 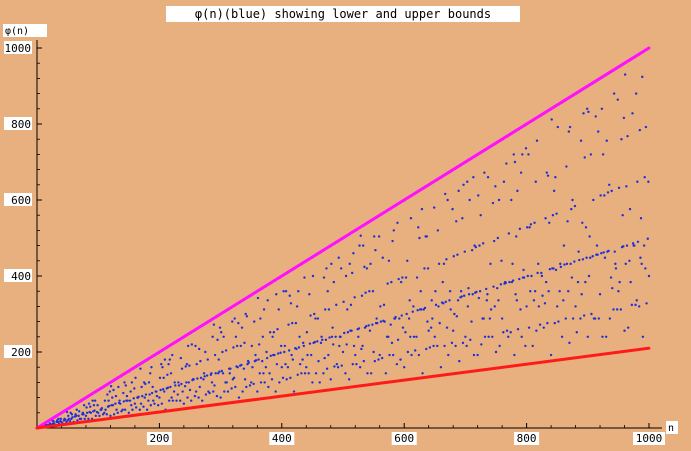 I want to click on x-tick-label: 400, so click(x=282, y=438).